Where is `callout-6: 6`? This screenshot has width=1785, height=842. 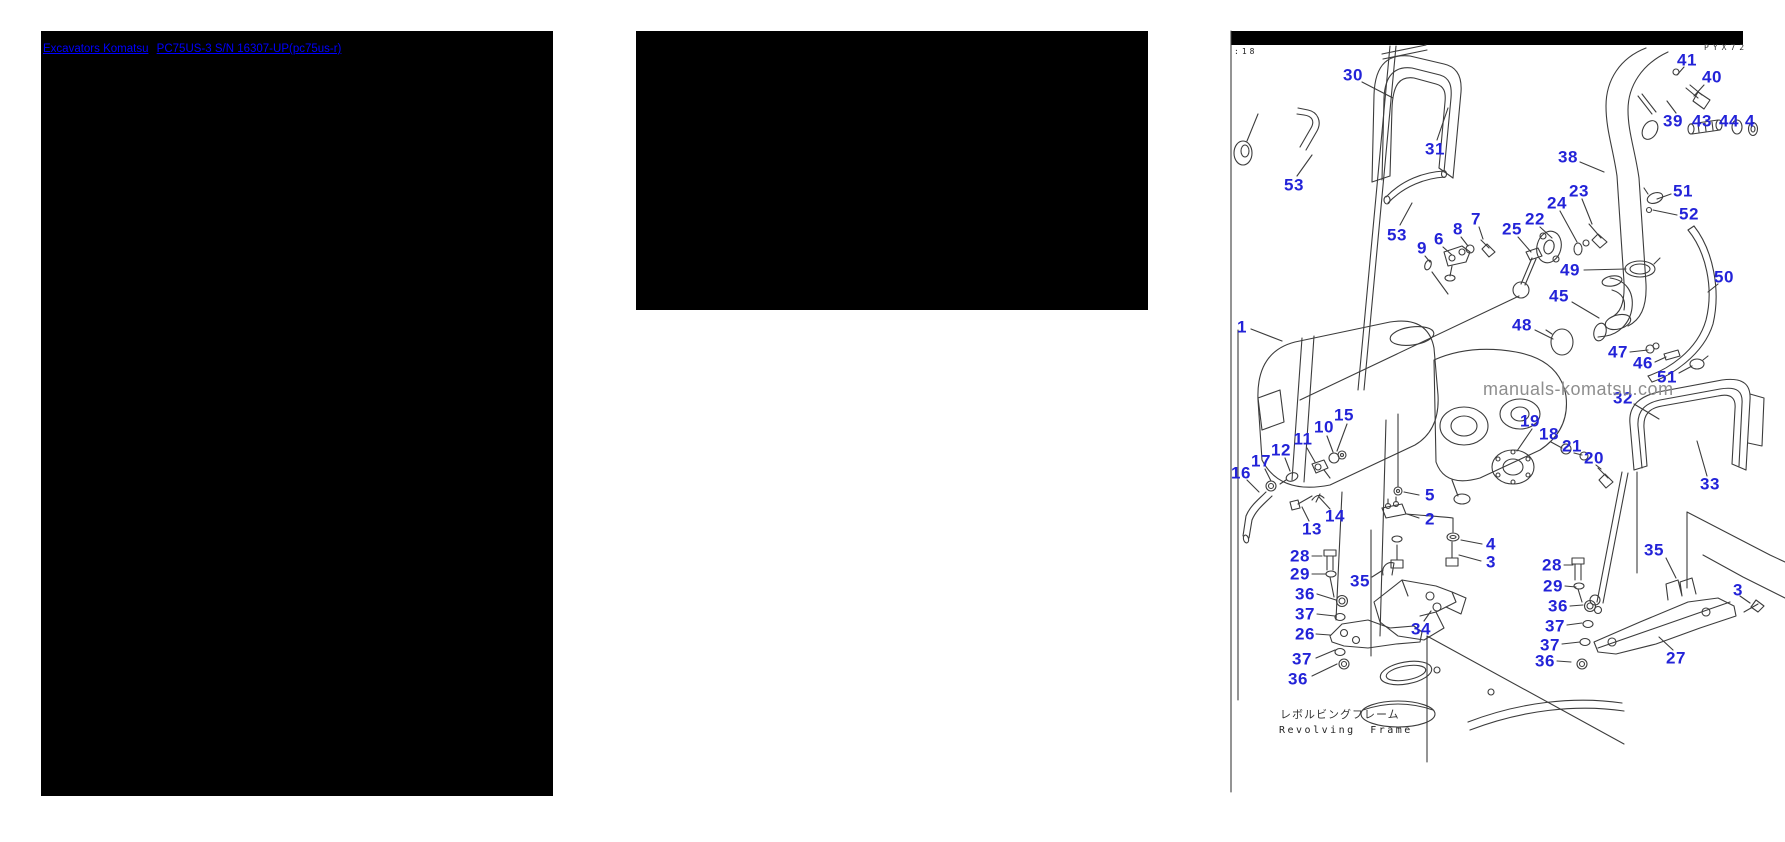 callout-6: 6 is located at coordinates (1439, 239).